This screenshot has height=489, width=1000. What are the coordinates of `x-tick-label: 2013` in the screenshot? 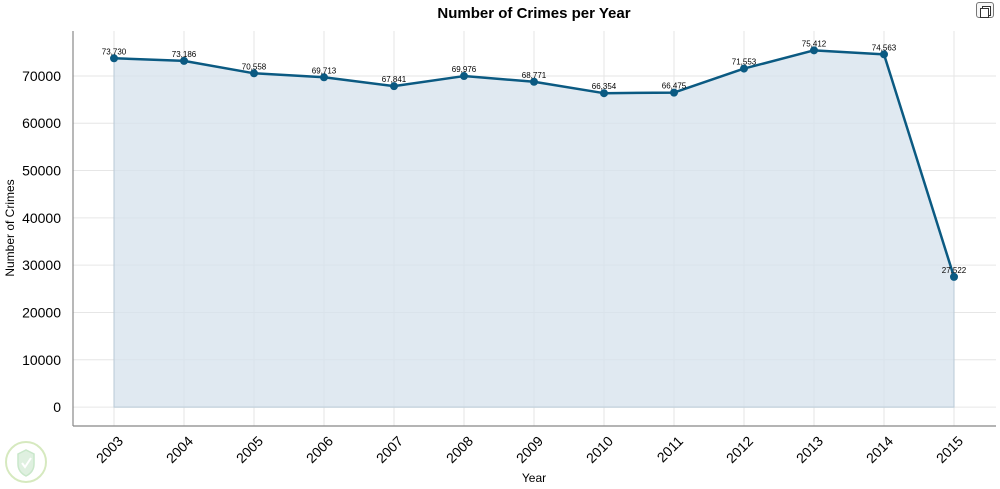 It's located at (809, 449).